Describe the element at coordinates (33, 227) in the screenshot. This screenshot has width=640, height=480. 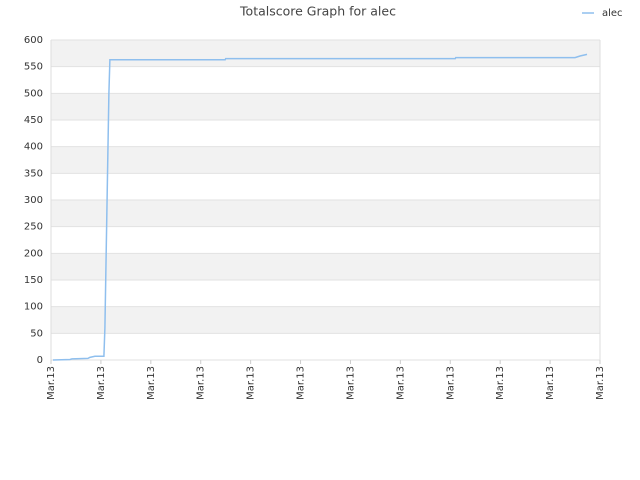
I see `y-tick-label: 250` at that location.